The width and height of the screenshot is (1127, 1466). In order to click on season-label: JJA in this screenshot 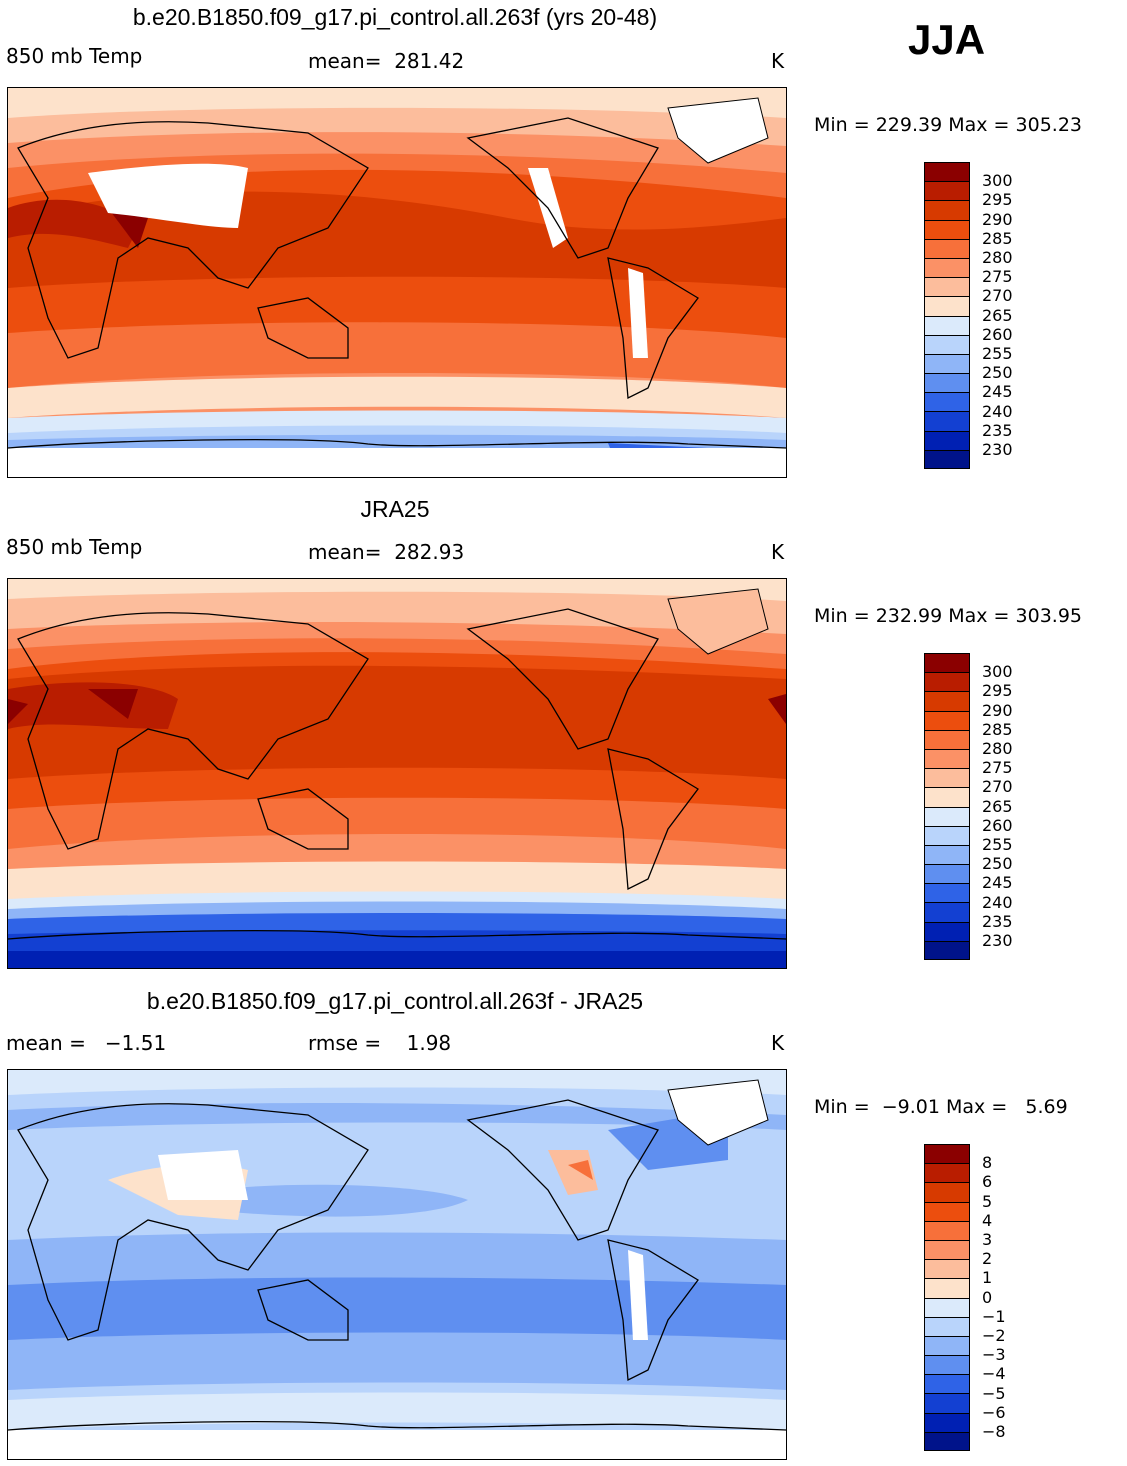, I will do `click(947, 39)`.